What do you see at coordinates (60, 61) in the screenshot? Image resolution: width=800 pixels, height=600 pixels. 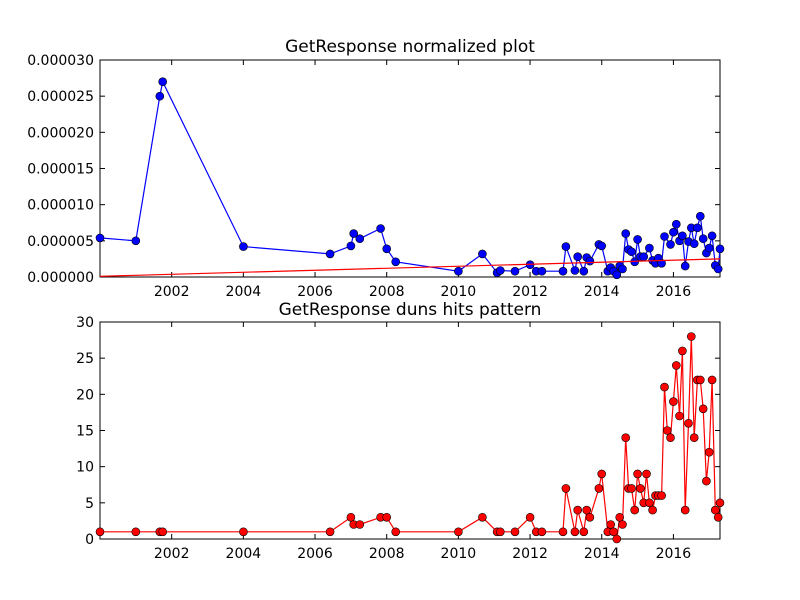 I see `normalized-plot-ytick-label: 0.000030` at bounding box center [60, 61].